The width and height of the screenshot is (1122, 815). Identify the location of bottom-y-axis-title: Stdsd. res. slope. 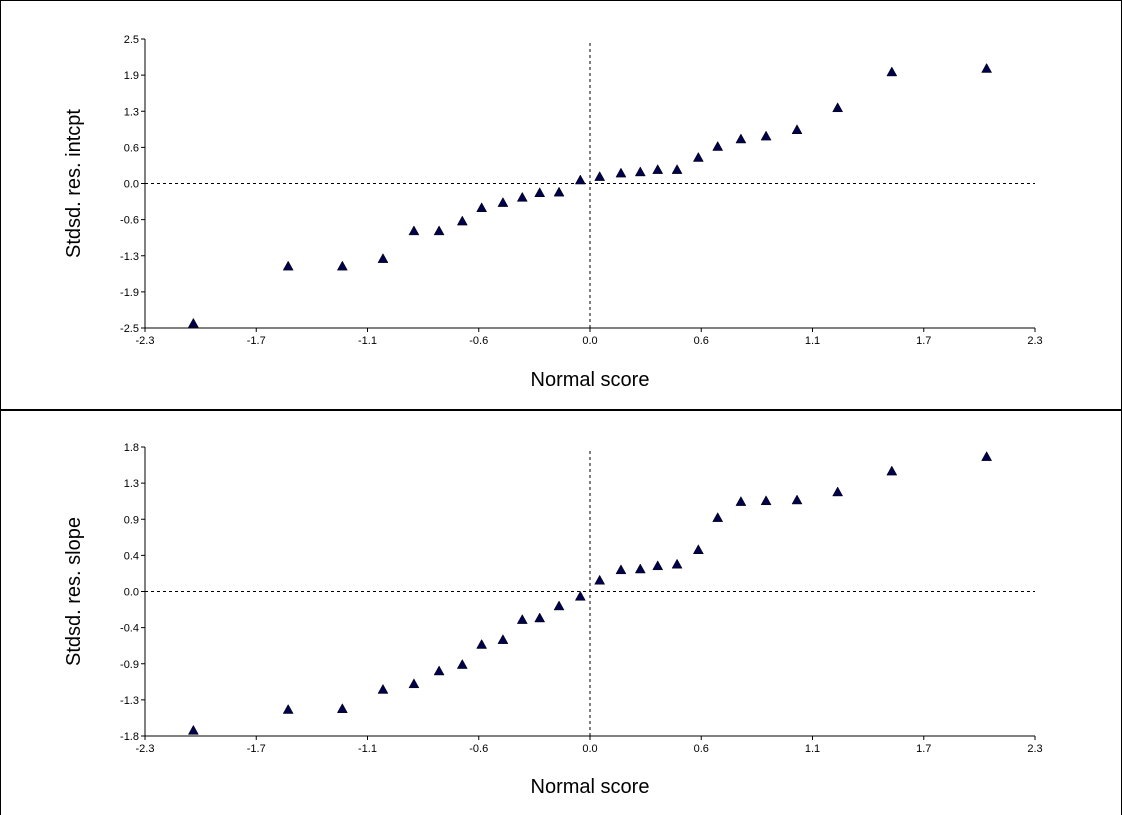
(74, 591).